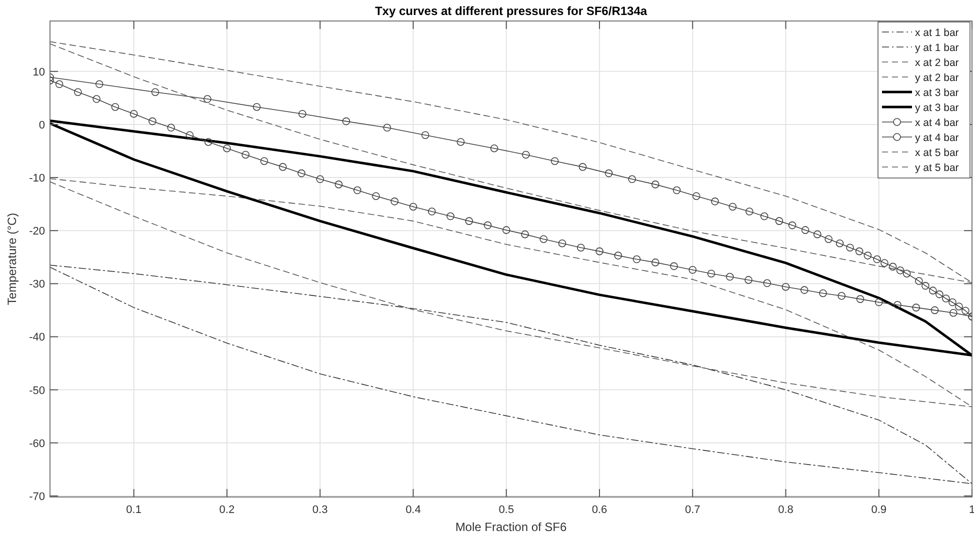 This screenshot has height=539, width=974. Describe the element at coordinates (506, 510) in the screenshot. I see `x-tick-label: 0.5` at that location.